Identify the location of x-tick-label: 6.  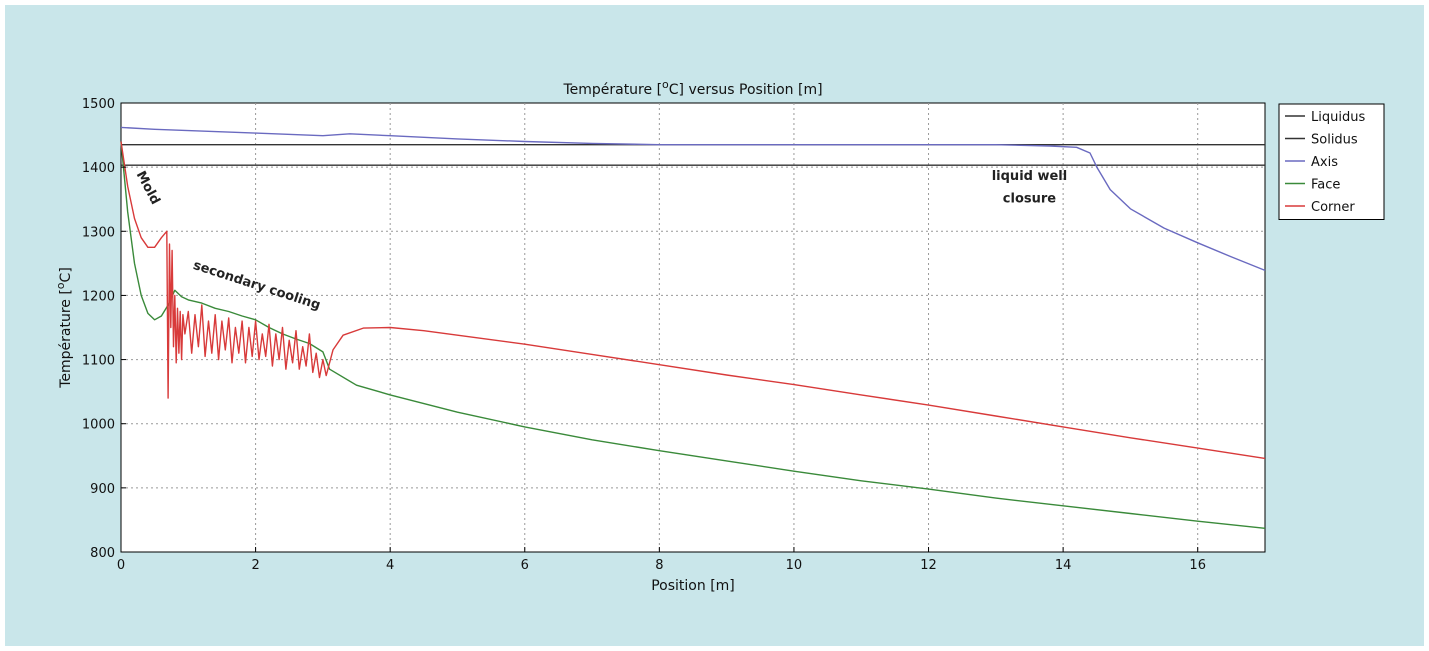
(525, 565).